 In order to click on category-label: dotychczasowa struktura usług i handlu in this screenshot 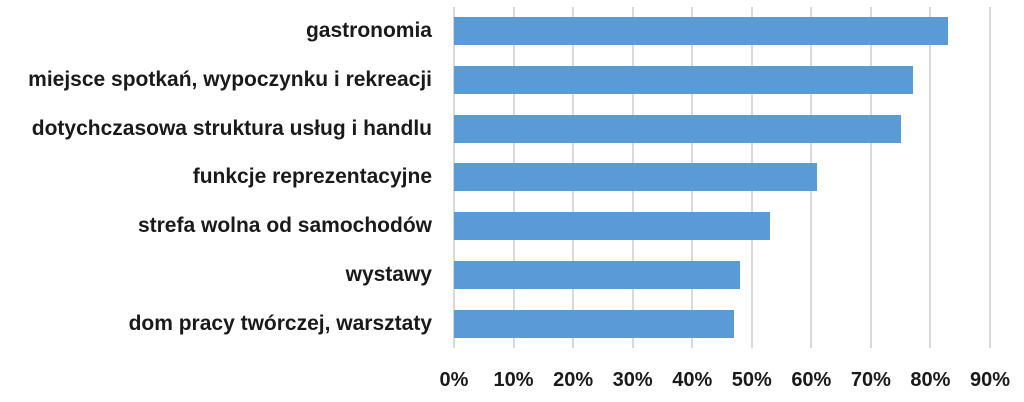, I will do `click(231, 128)`.